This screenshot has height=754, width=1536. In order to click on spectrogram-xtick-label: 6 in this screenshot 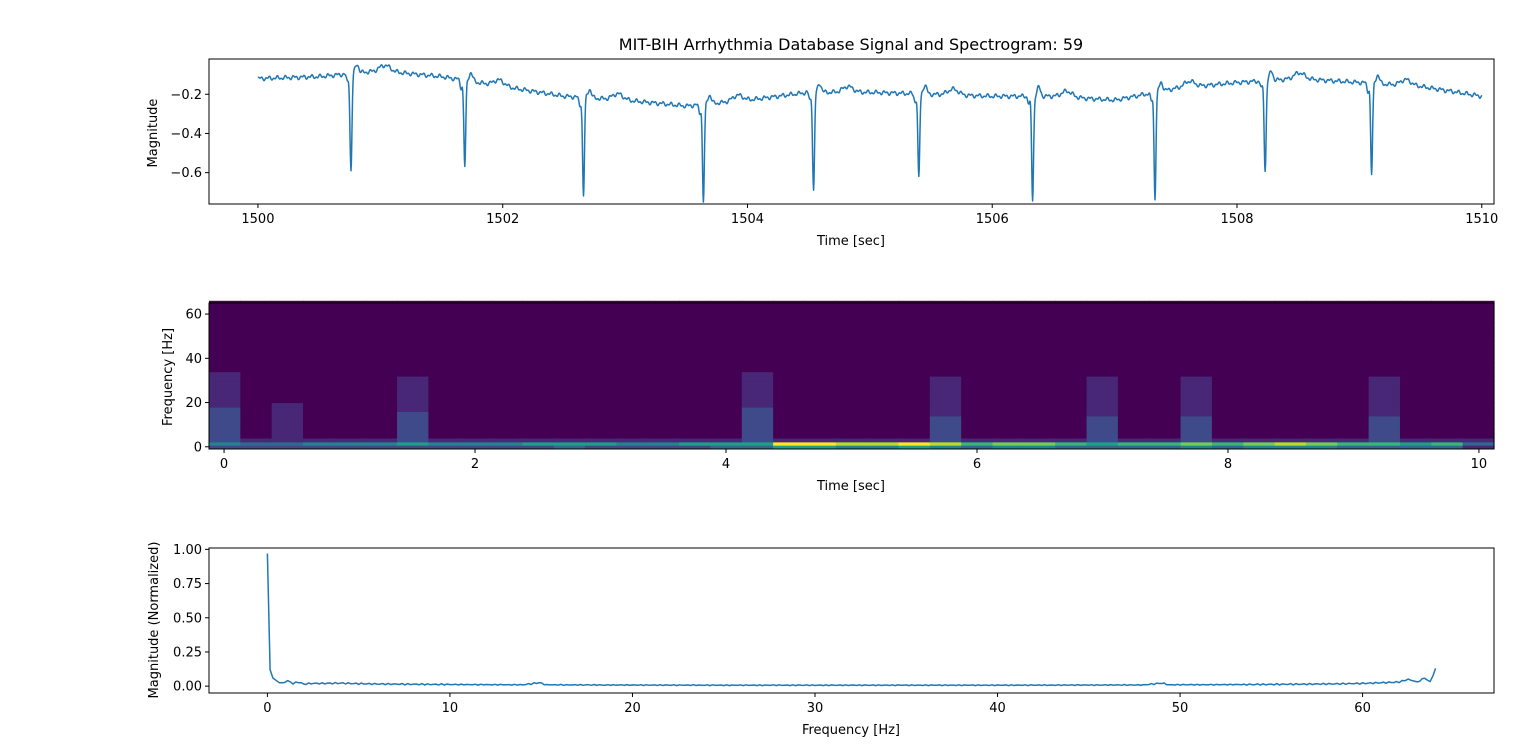, I will do `click(977, 464)`.